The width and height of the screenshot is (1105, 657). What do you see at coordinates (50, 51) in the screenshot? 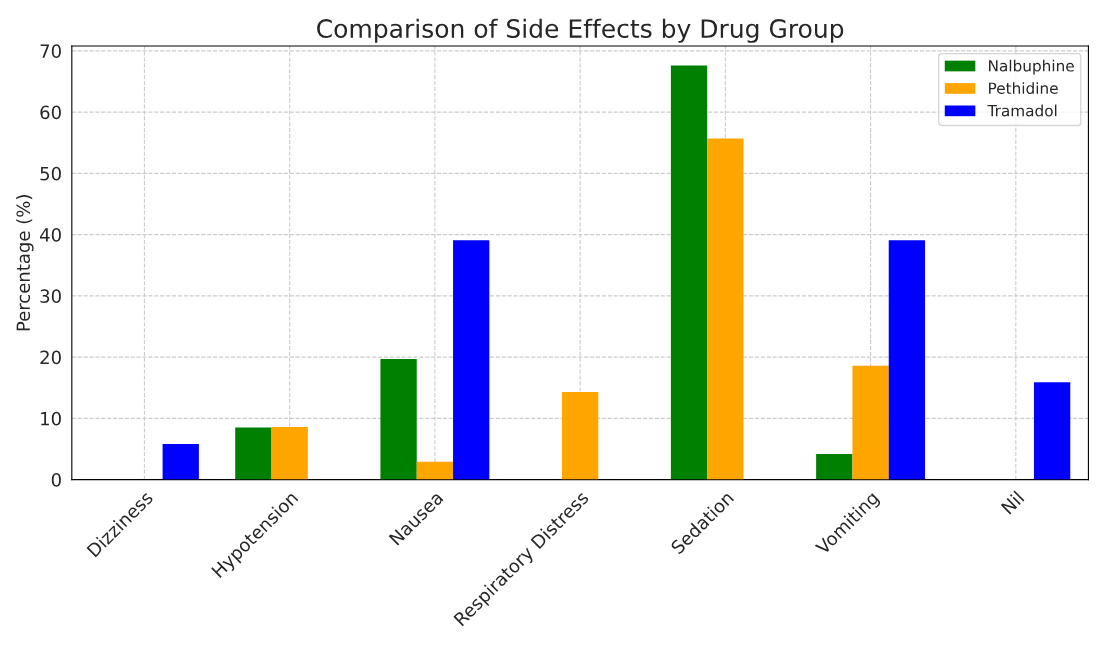
I see `y-tick-label: 70` at bounding box center [50, 51].